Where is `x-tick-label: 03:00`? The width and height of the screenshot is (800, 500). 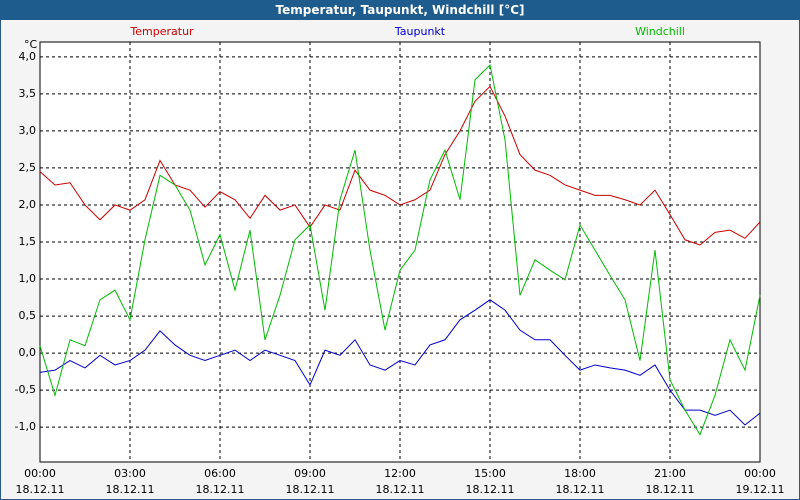 x-tick-label: 03:00 is located at coordinates (130, 473).